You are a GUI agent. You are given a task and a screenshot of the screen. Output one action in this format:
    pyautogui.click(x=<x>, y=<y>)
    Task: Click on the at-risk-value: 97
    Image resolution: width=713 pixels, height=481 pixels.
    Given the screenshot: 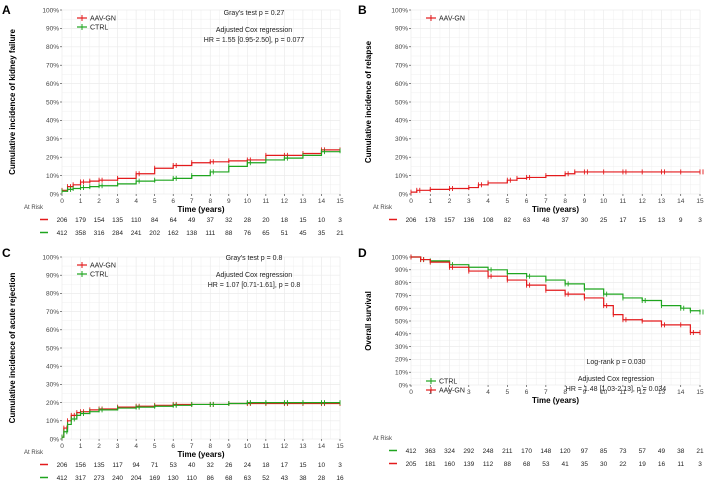 What is the action you would take?
    pyautogui.click(x=585, y=451)
    